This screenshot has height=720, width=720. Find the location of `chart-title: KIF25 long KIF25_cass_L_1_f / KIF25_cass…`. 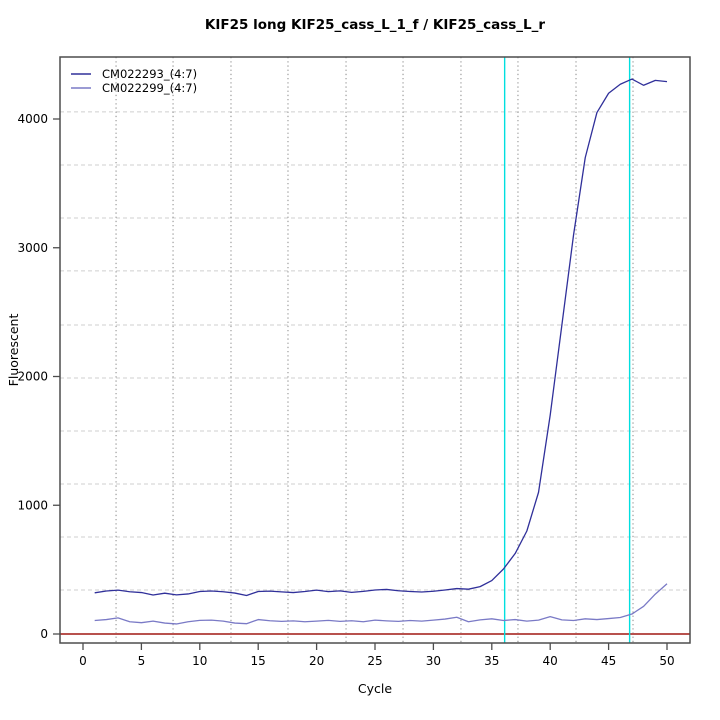

chart-title: KIF25 long KIF25_cass_L_1_f / KIF25_cass… is located at coordinates (375, 25).